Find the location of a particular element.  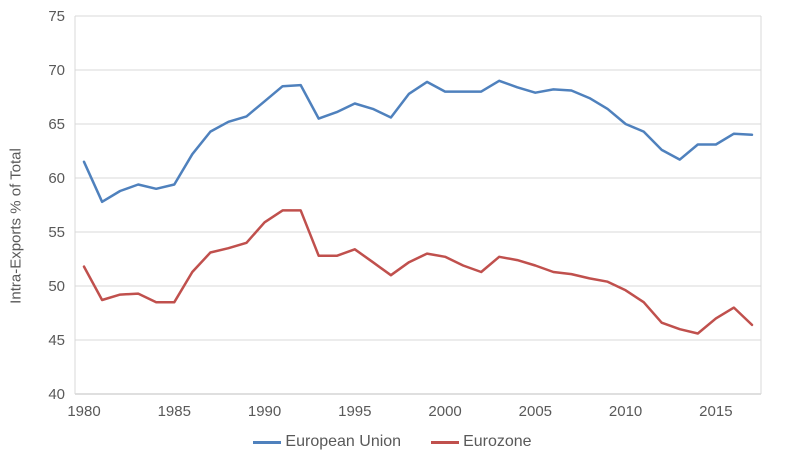

y-tick-label-45: 45 is located at coordinates (56, 340).